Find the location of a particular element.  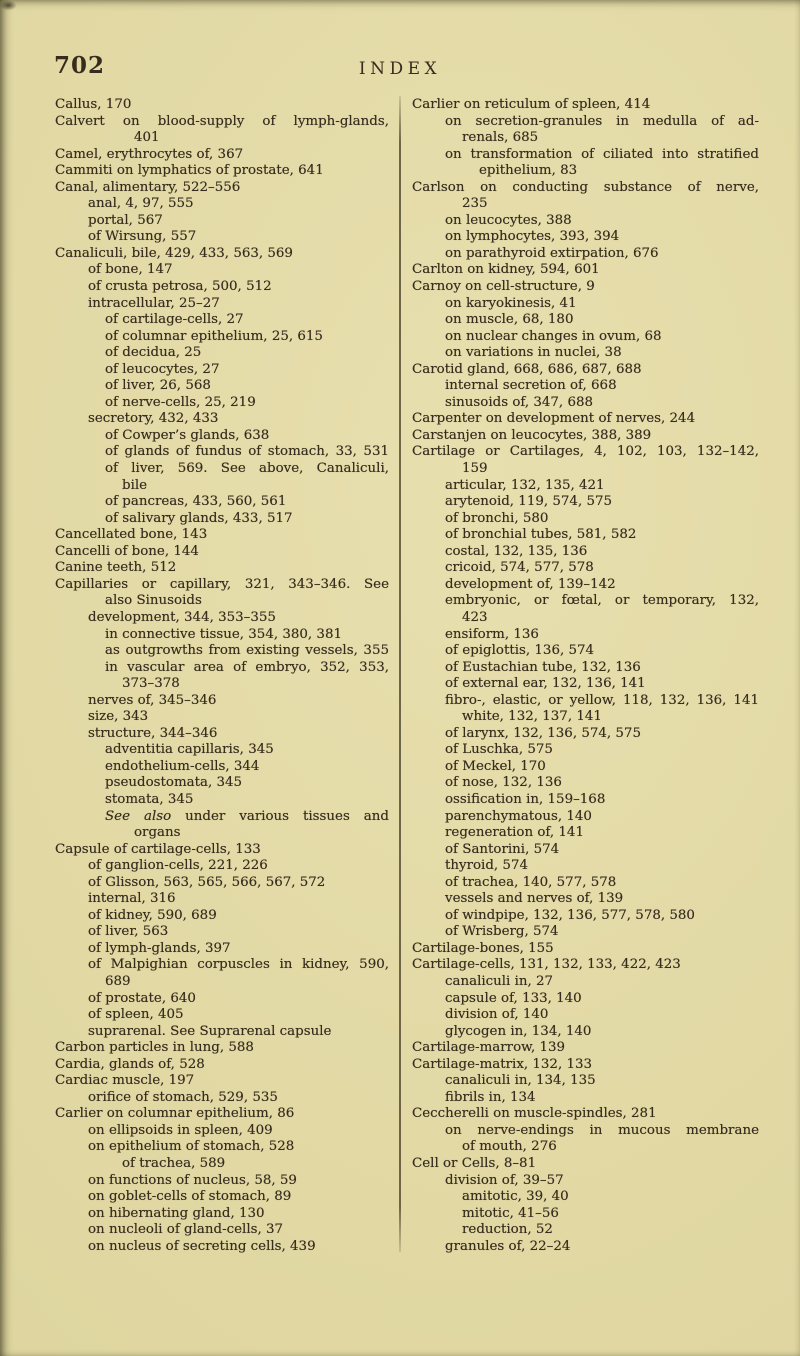

index-line: internal, 316 is located at coordinates (132, 899).